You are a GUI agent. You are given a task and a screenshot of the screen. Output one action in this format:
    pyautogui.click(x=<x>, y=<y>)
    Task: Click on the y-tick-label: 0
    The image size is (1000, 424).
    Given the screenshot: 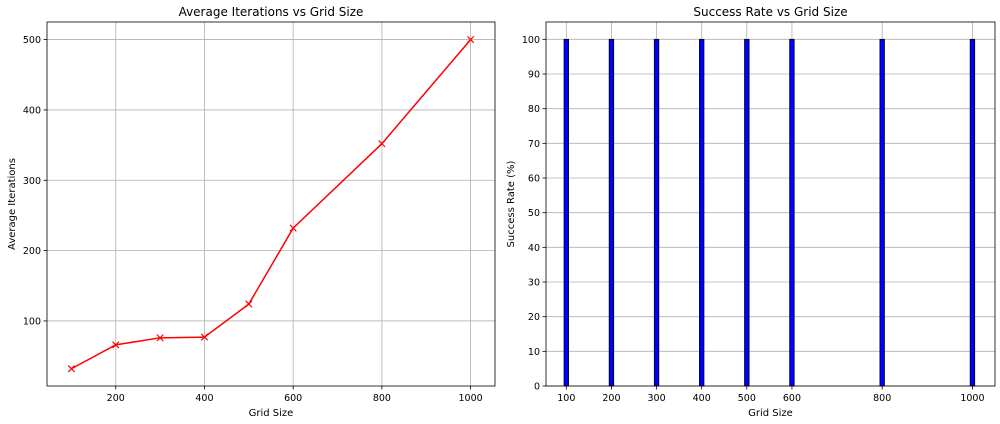 What is the action you would take?
    pyautogui.click(x=537, y=387)
    